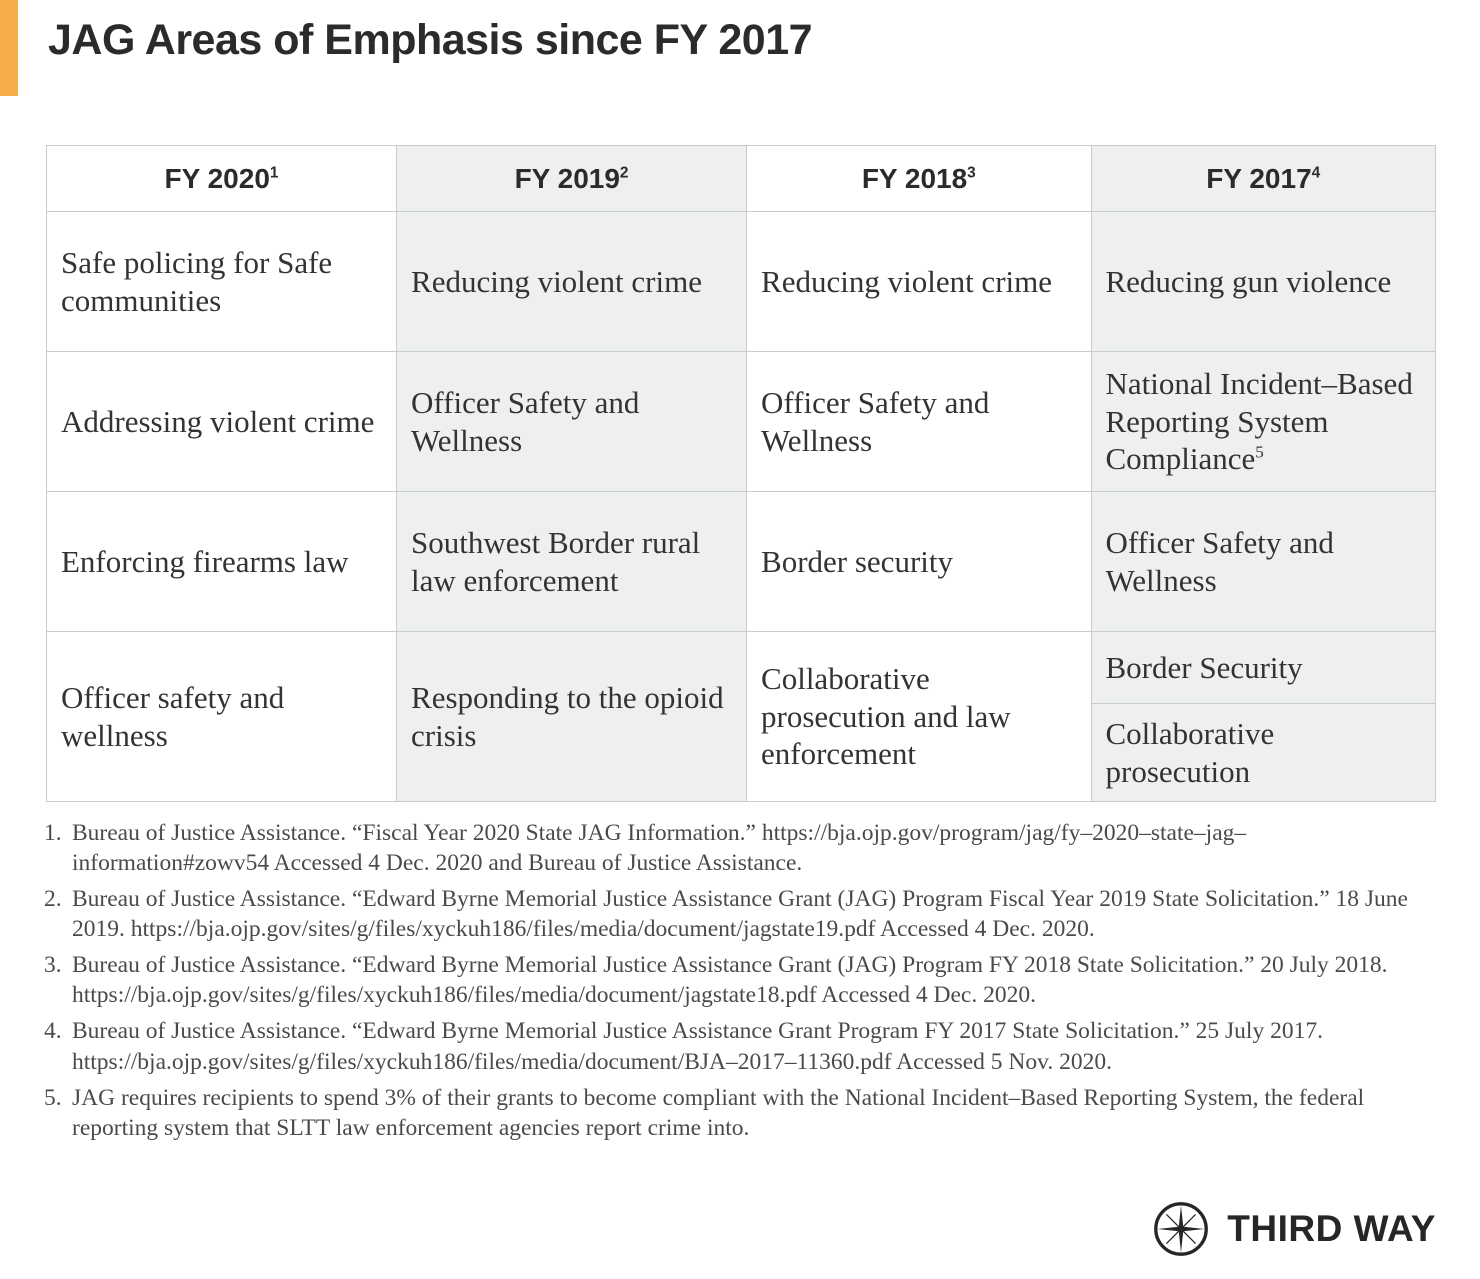 Image resolution: width=1480 pixels, height=1279 pixels. What do you see at coordinates (274, 173) in the screenshot?
I see `footnote-marker: 1` at bounding box center [274, 173].